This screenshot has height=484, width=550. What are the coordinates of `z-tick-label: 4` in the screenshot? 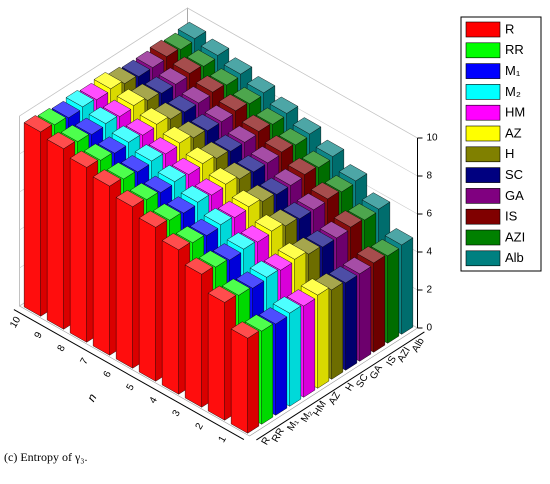 It's located at (430, 252).